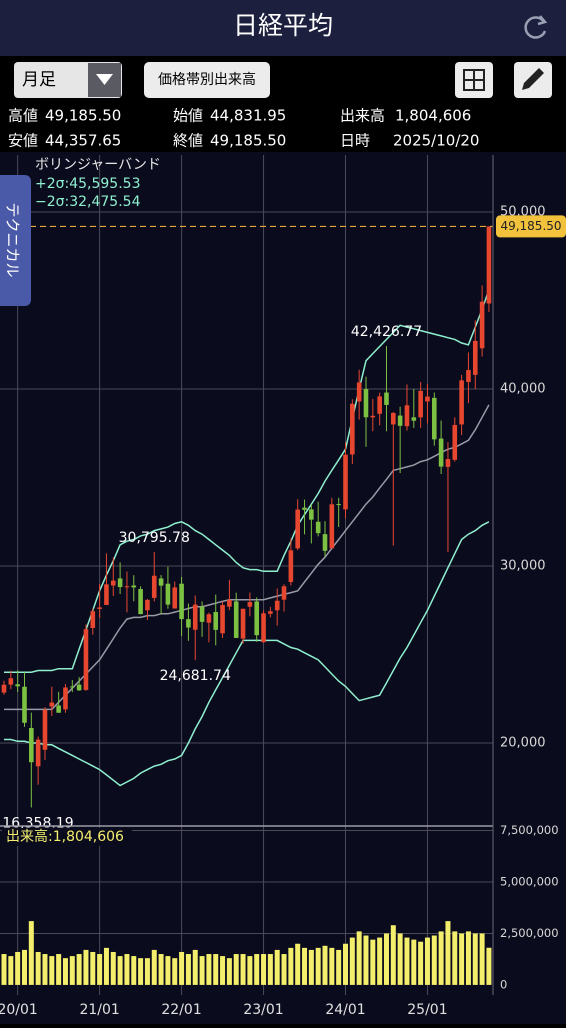  I want to click on x-tick-label: 24/01, so click(345, 1010).